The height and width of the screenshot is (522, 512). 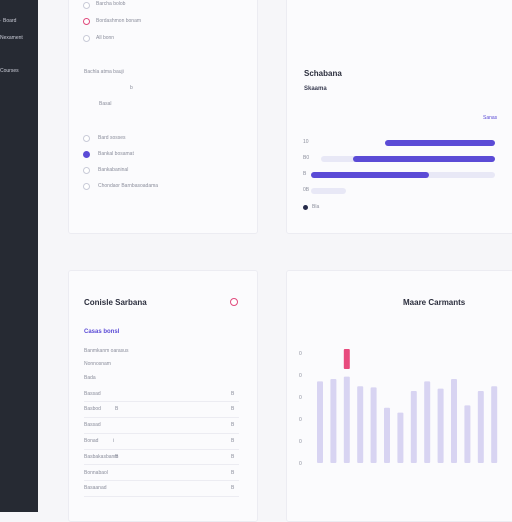 I want to click on sidebar-item-label: Nexament, so click(x=11, y=38).